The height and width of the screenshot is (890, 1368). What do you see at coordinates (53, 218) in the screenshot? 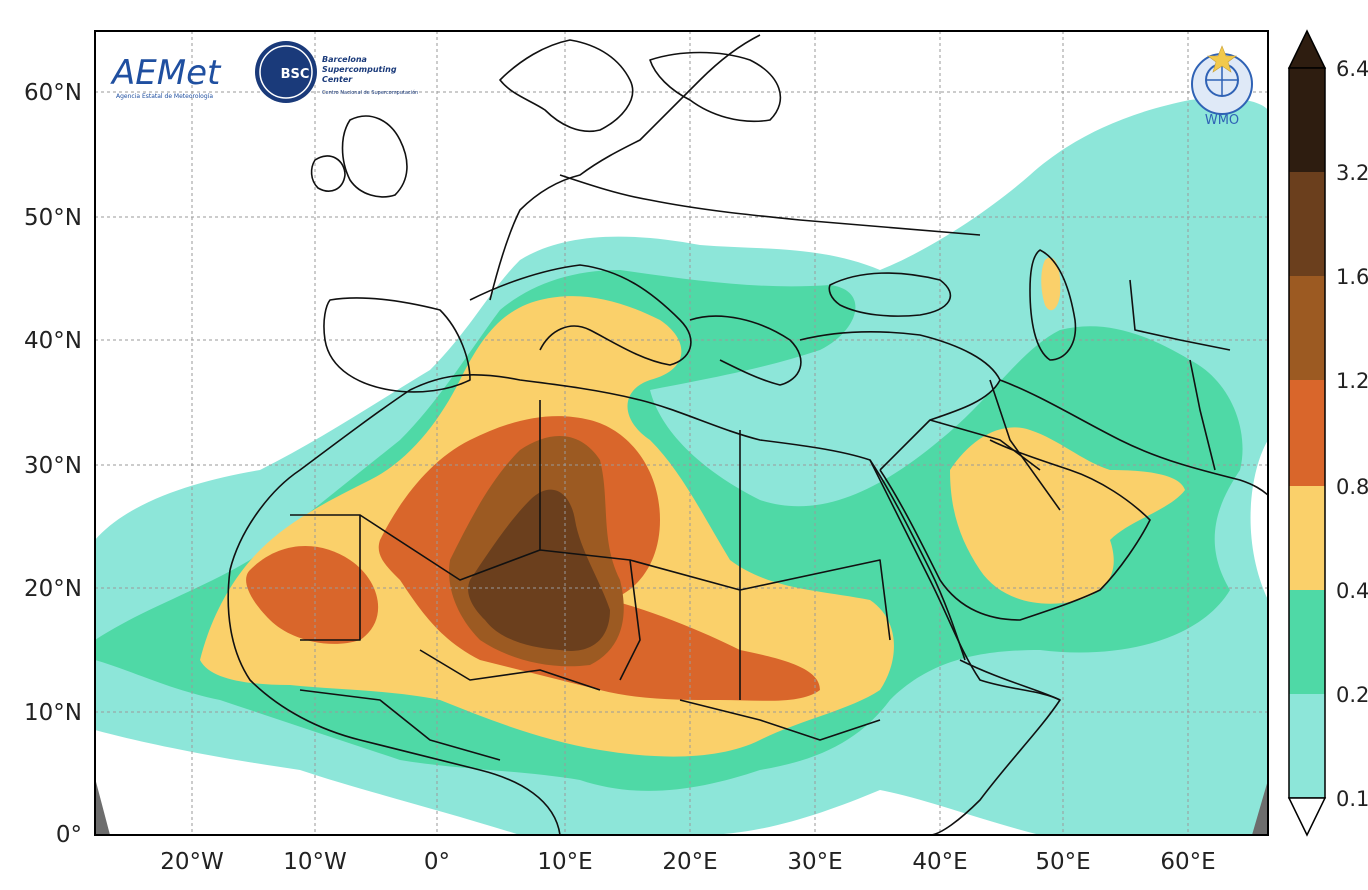
I see `y-tick-label: 50°N` at bounding box center [53, 218].